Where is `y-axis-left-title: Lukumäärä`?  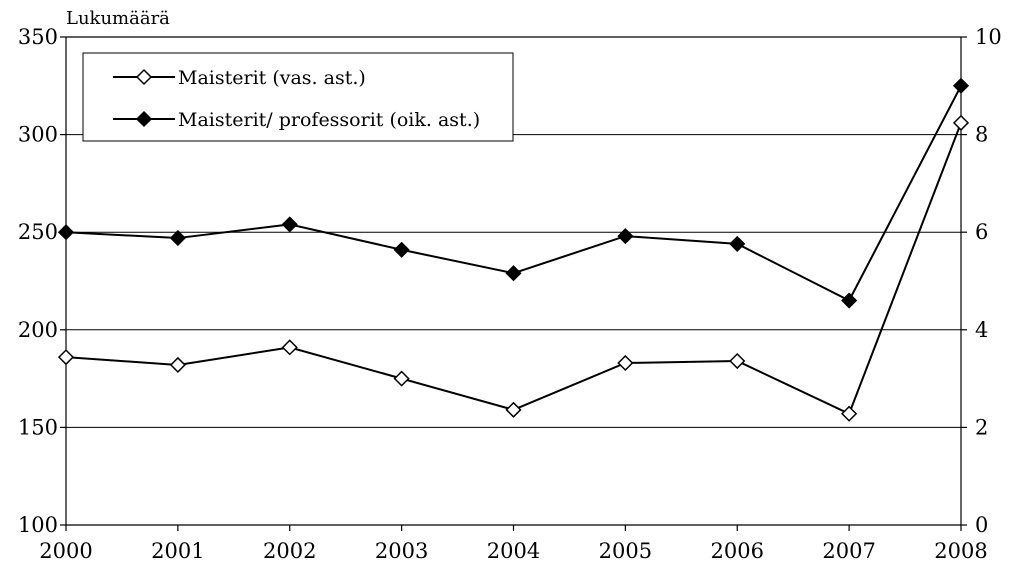
y-axis-left-title: Lukumäärä is located at coordinates (118, 18).